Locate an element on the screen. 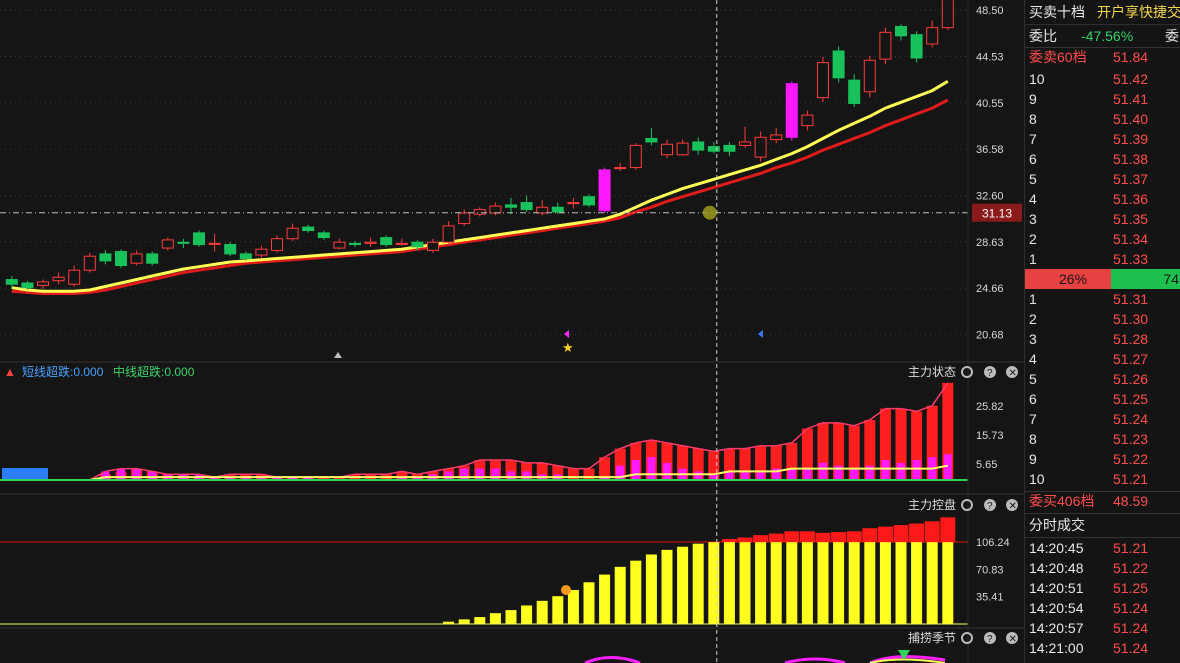 The height and width of the screenshot is (663, 1180). sell-level-row: 8 51.40 is located at coordinates (1102, 119).